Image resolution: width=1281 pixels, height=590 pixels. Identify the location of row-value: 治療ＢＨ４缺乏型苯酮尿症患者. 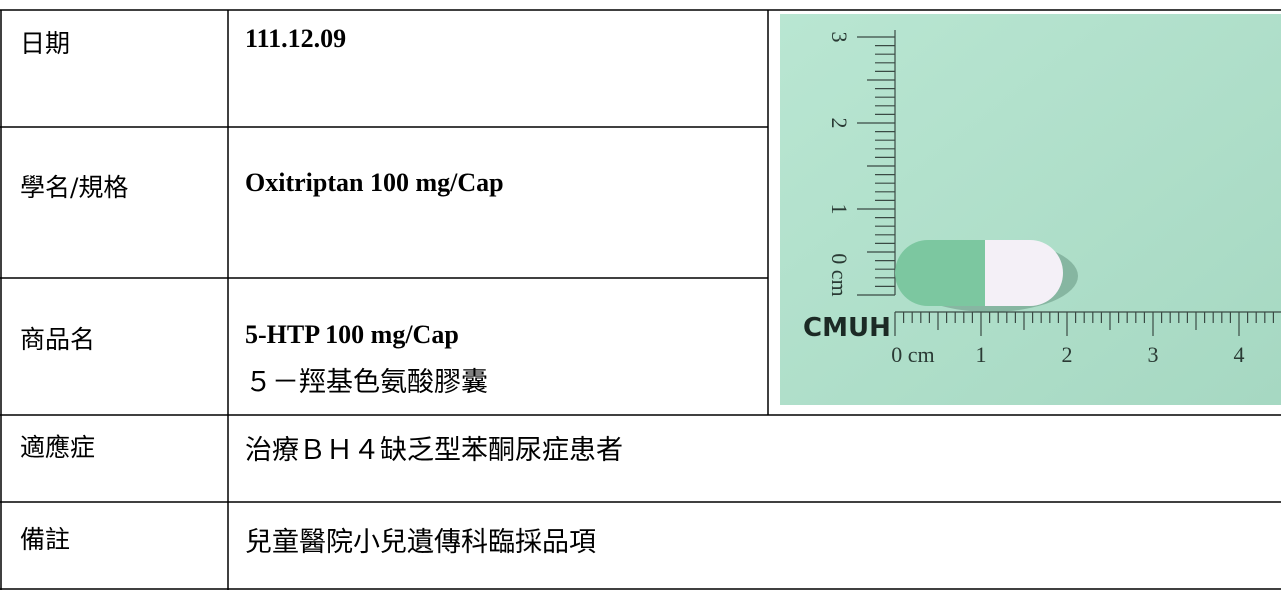
(434, 450).